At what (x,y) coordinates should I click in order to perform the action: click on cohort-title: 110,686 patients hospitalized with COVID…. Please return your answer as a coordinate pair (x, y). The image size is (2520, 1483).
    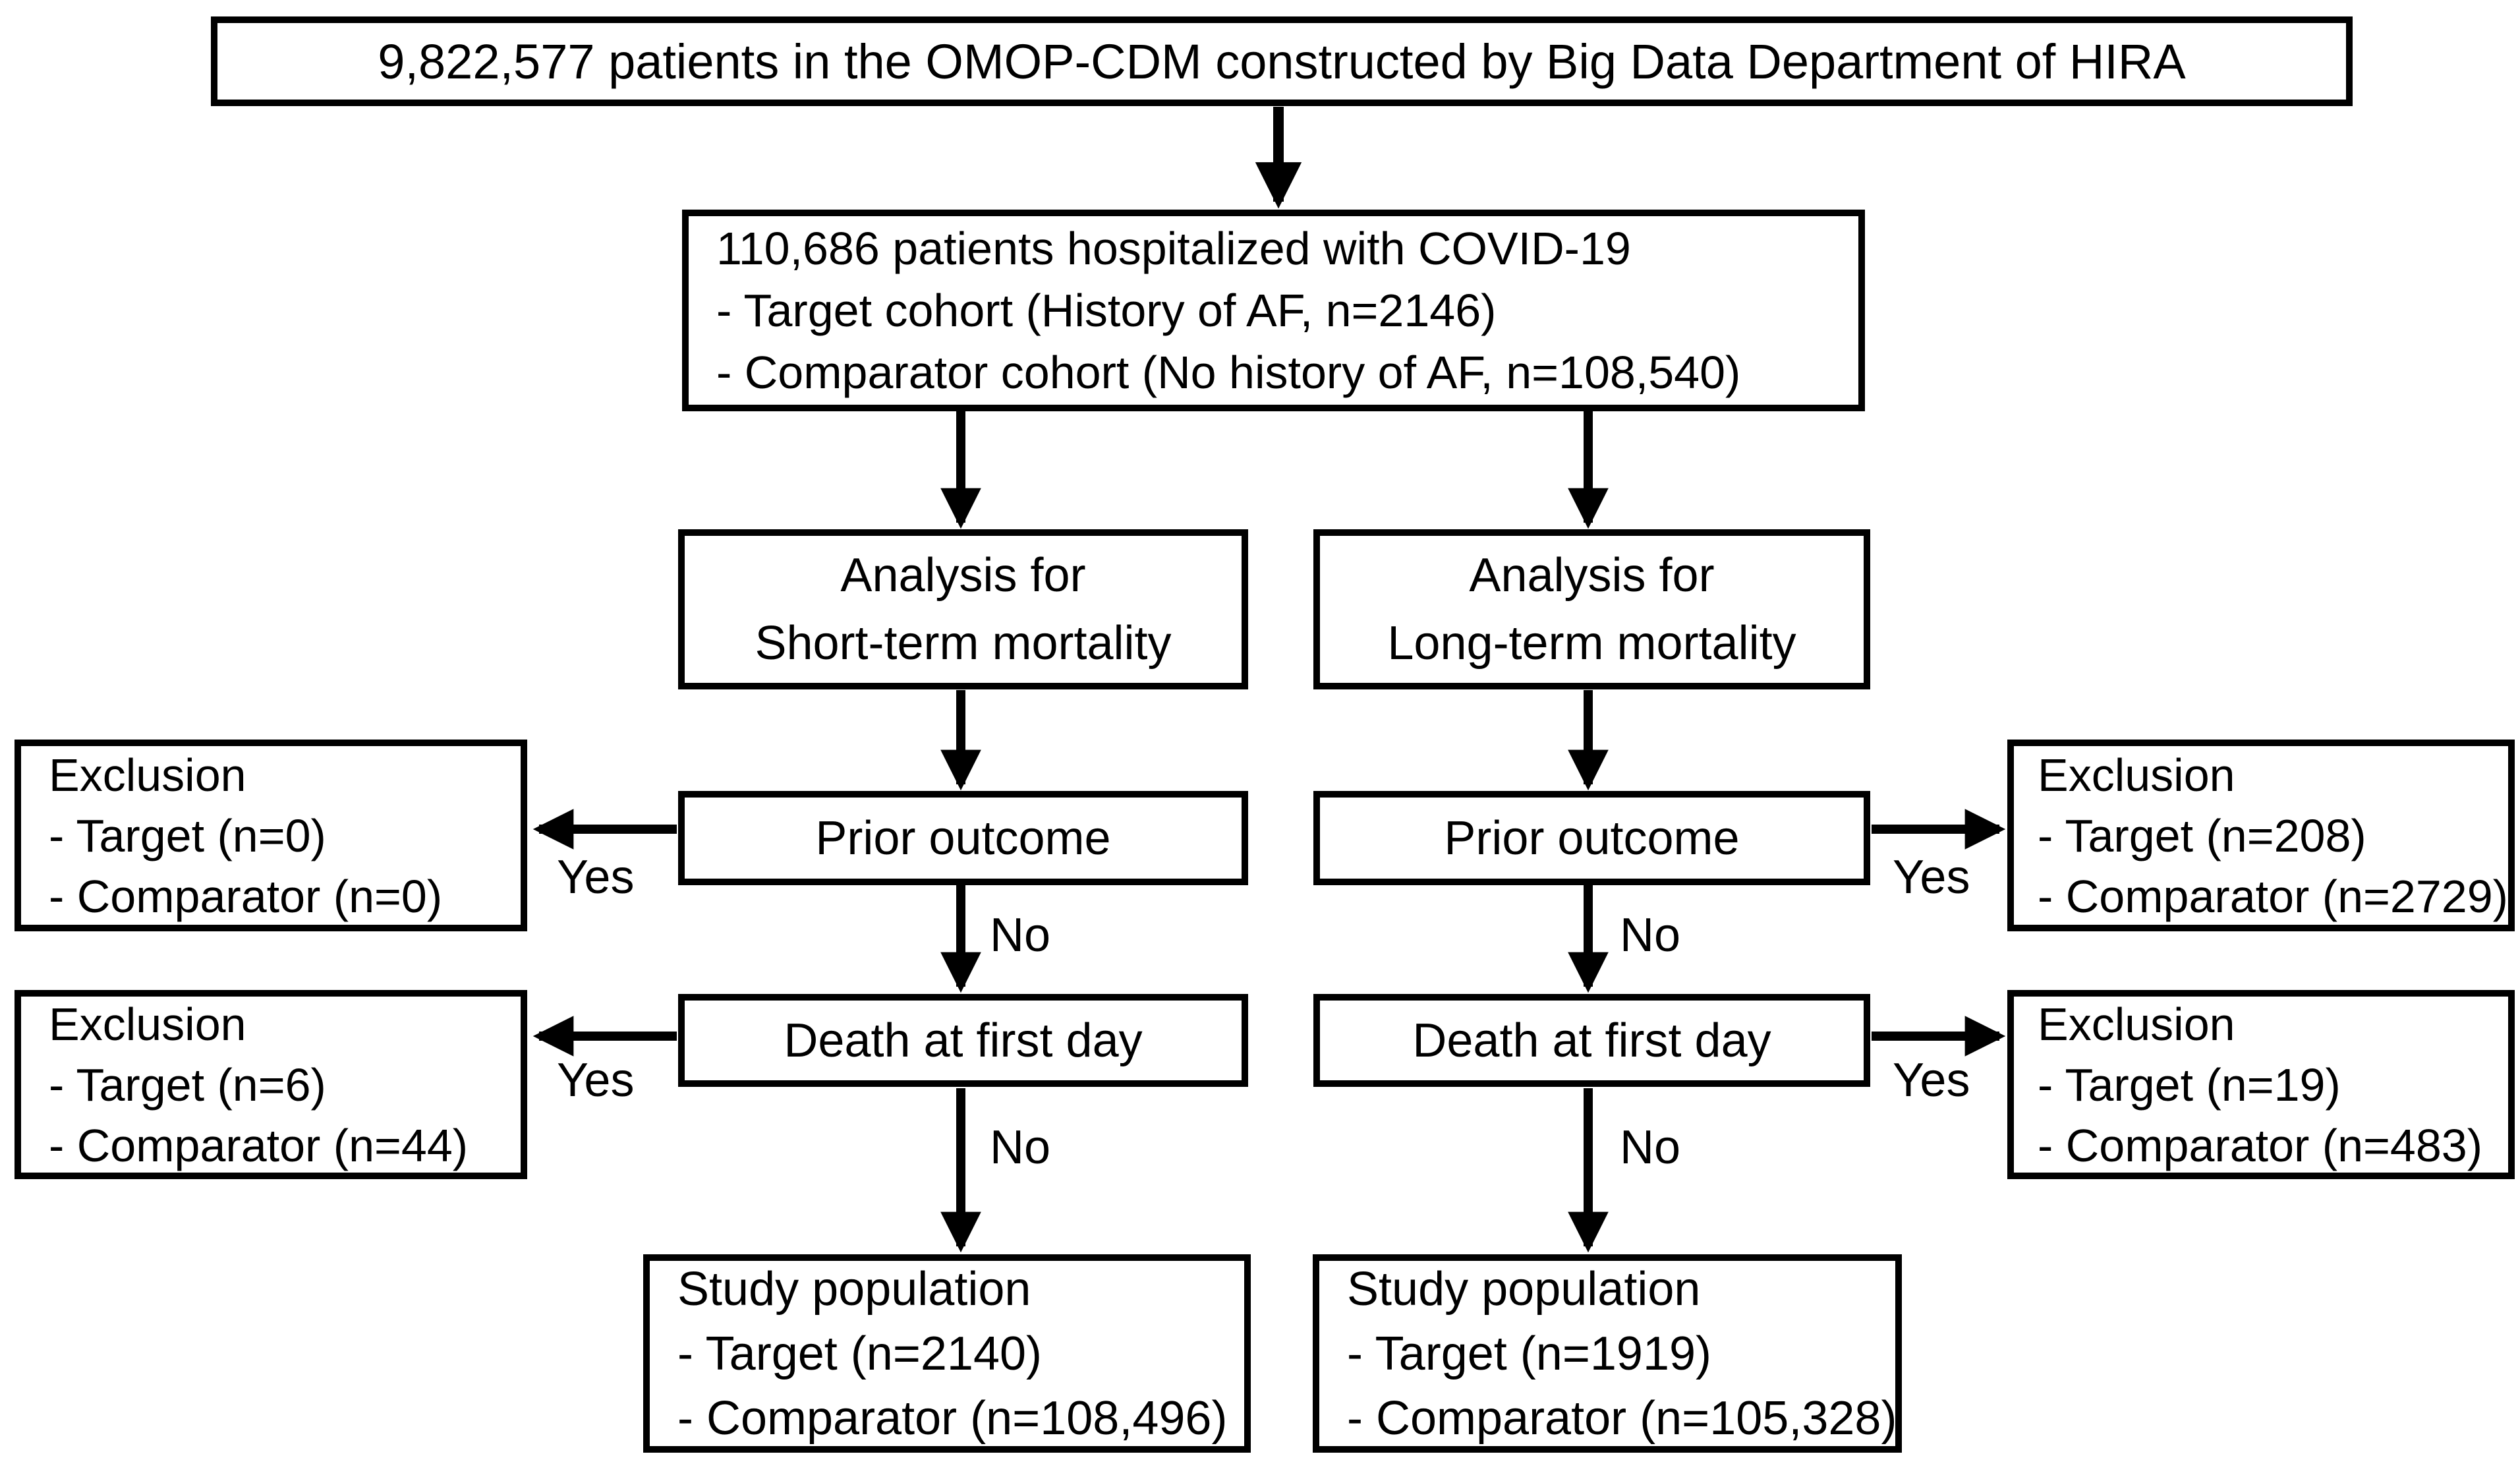
    Looking at the image, I should click on (1173, 248).